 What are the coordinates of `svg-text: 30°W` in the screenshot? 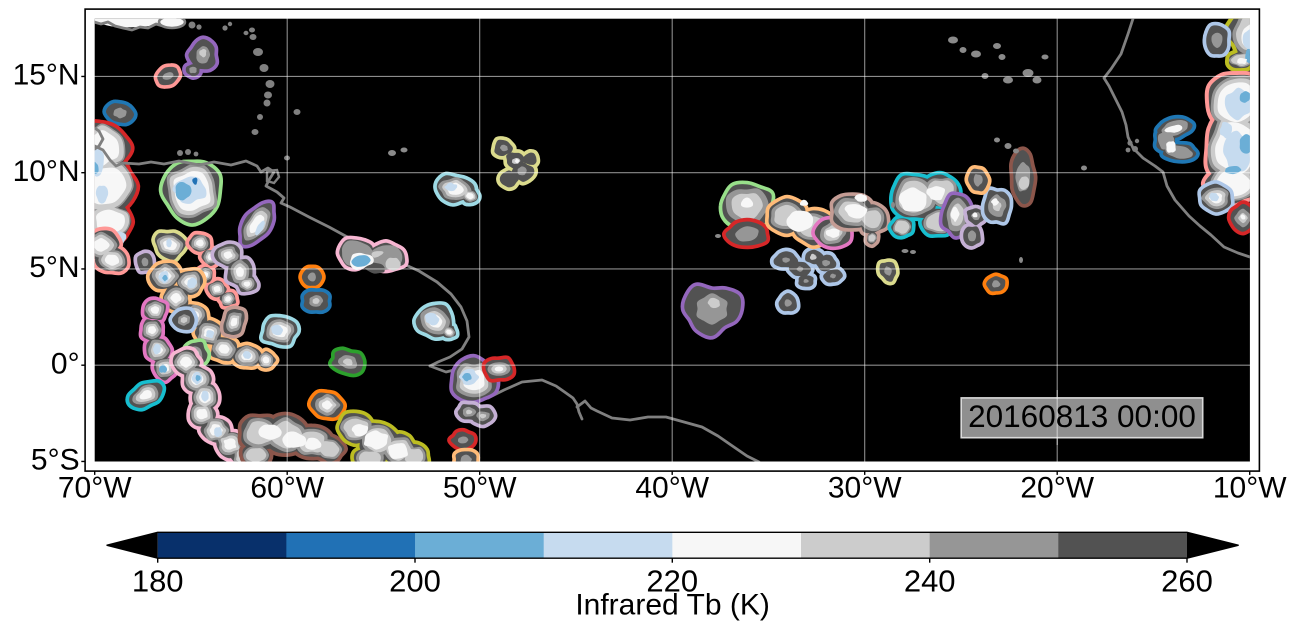 It's located at (865, 488).